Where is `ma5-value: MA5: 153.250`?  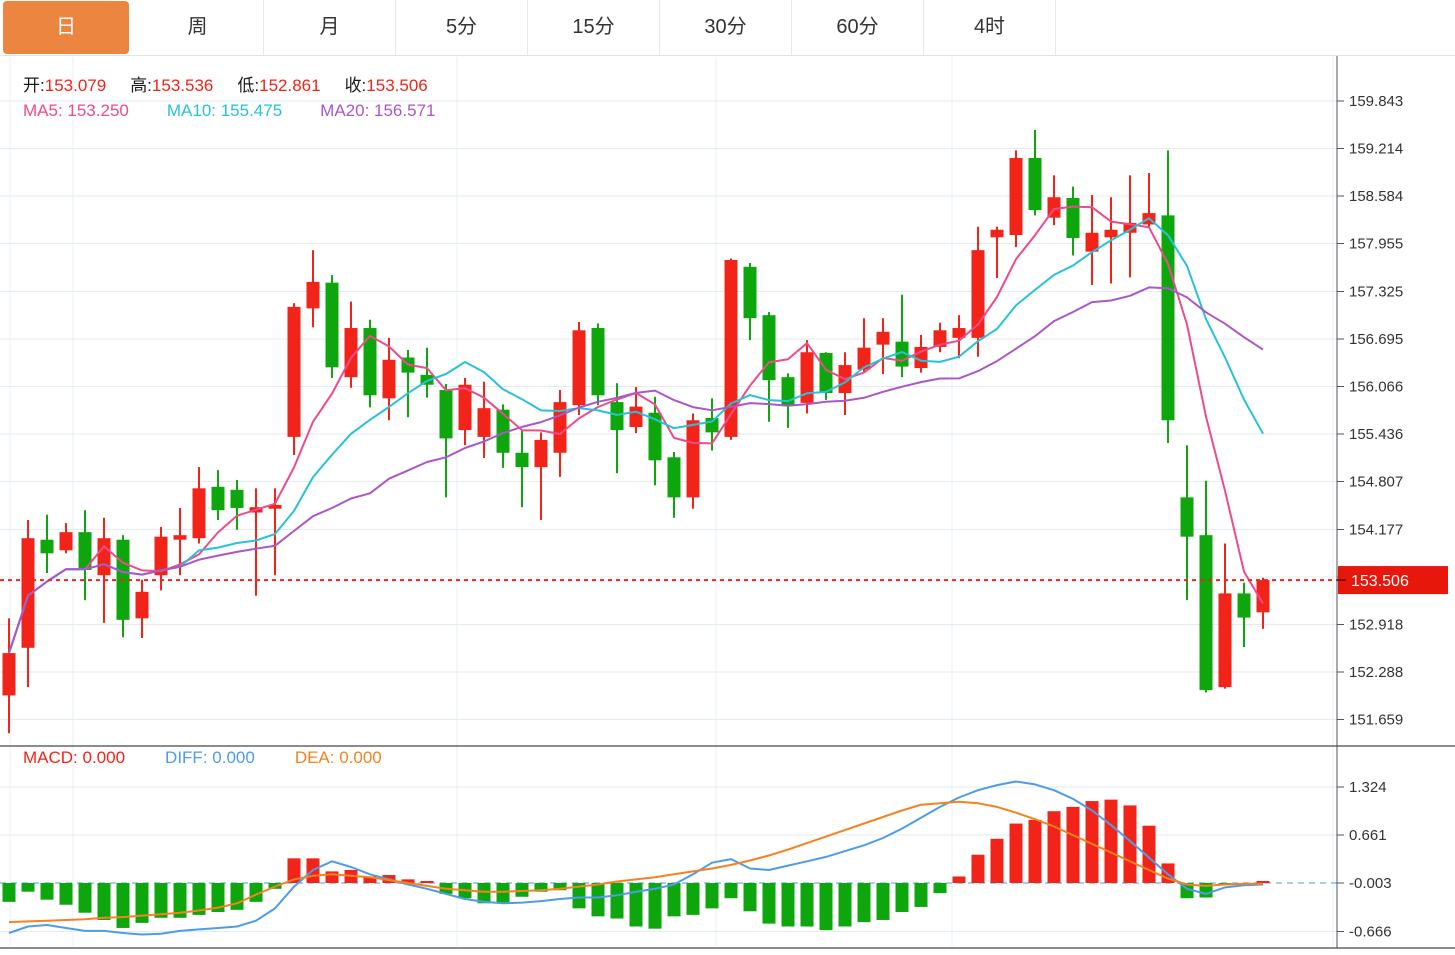
ma5-value: MA5: 153.250 is located at coordinates (76, 110).